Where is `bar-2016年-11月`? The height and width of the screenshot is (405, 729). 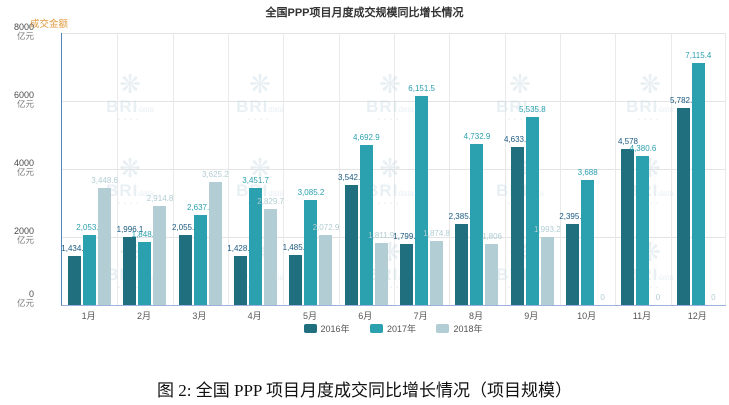
bar-2016年-11月 is located at coordinates (628, 227).